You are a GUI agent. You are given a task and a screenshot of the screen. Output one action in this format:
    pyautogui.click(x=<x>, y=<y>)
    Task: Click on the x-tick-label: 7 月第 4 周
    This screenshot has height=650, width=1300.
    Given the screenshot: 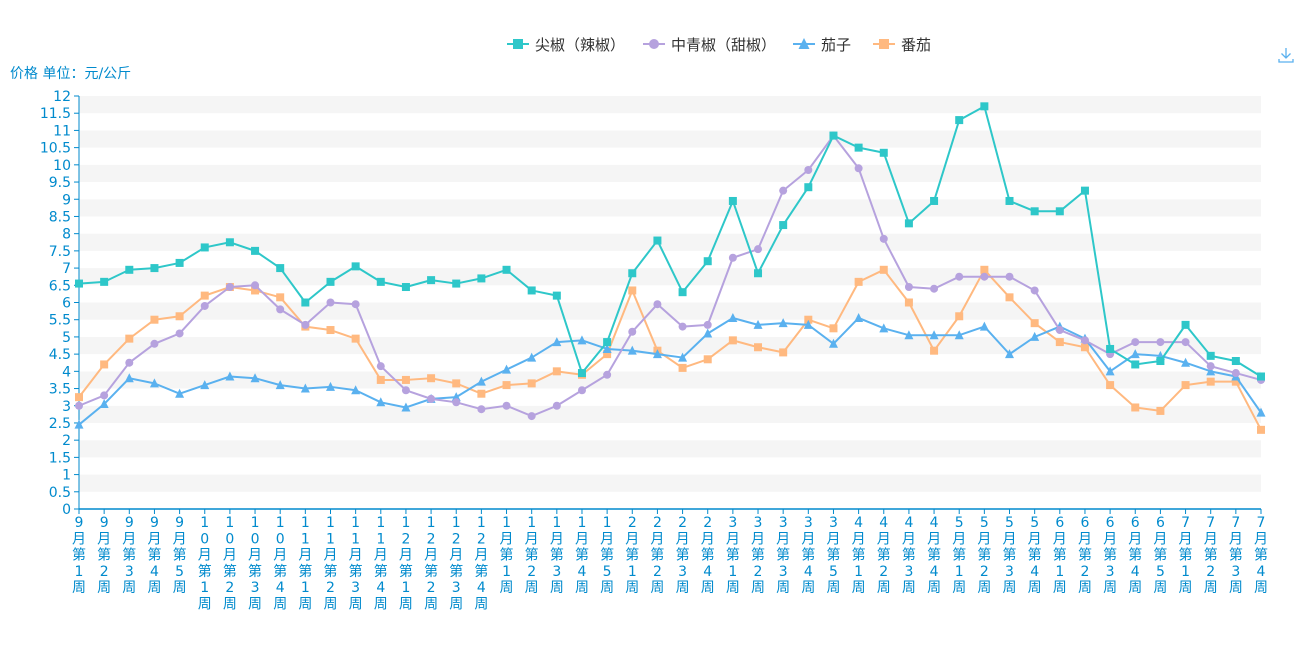 What is the action you would take?
    pyautogui.click(x=1261, y=555)
    